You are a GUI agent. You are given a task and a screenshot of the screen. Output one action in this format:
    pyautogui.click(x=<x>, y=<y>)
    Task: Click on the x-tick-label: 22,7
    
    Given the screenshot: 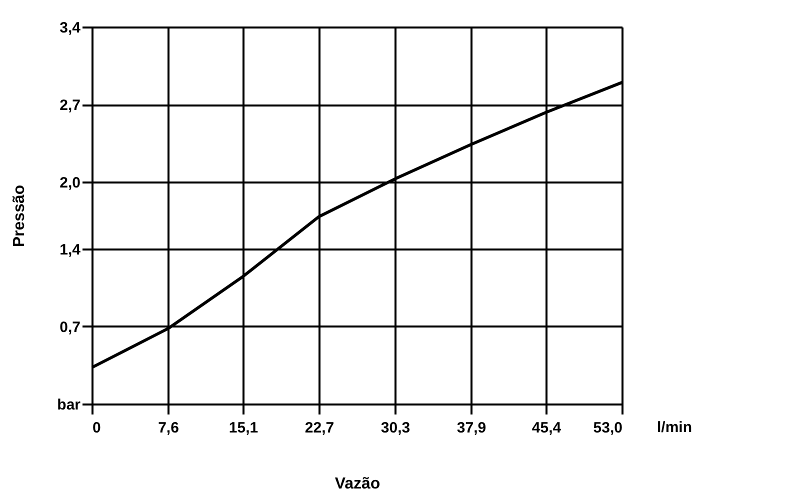 What is the action you would take?
    pyautogui.click(x=319, y=428)
    